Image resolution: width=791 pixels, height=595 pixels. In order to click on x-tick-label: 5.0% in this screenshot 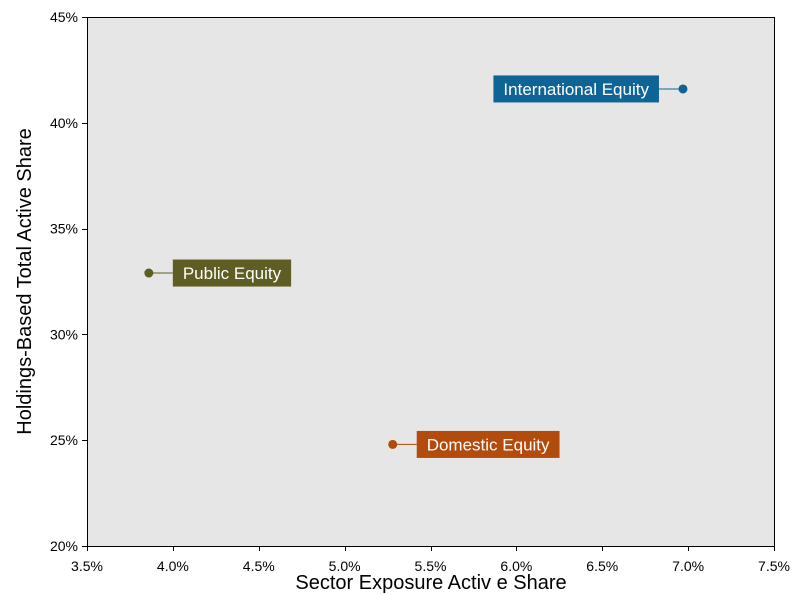, I will do `click(345, 566)`.